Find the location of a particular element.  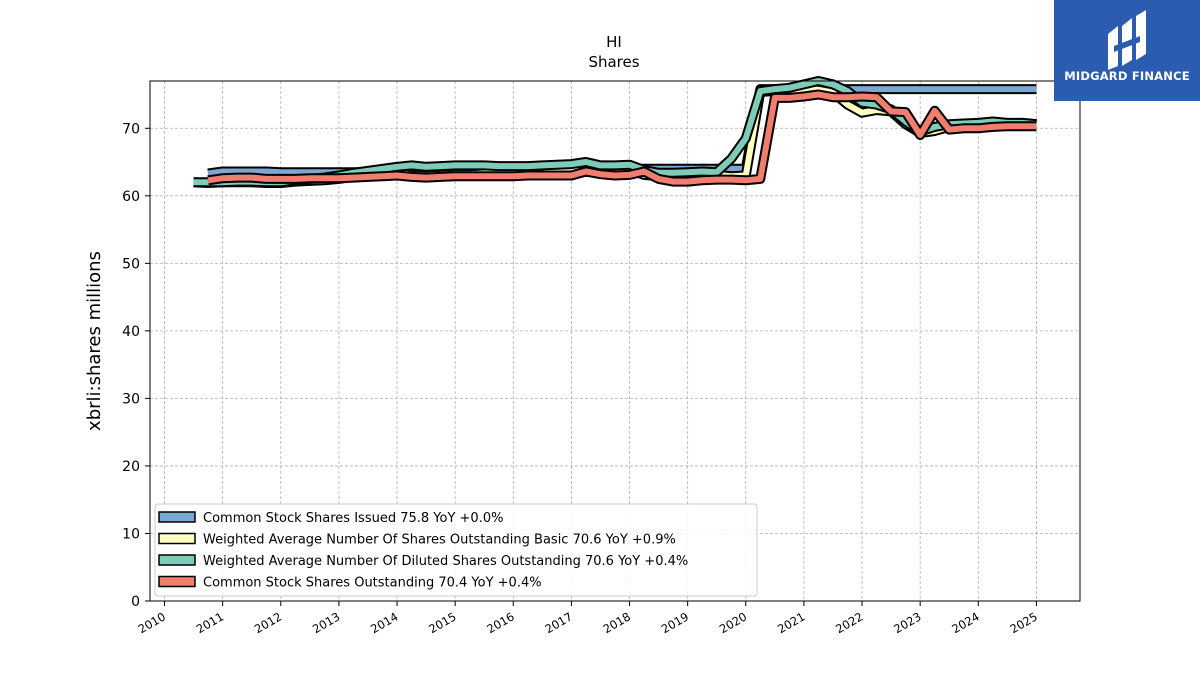

x-tick-label: 2023 is located at coordinates (907, 622).